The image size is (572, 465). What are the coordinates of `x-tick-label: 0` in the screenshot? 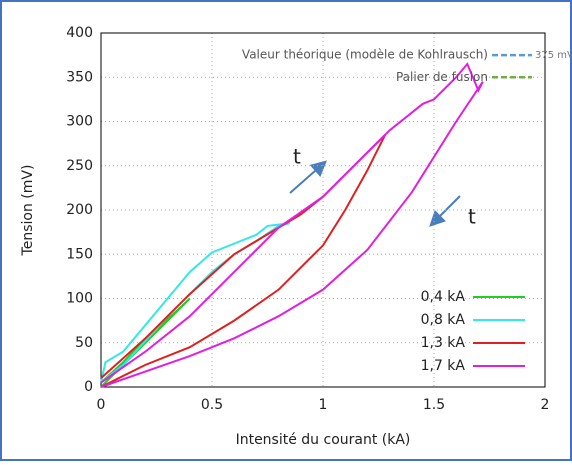 It's located at (101, 405).